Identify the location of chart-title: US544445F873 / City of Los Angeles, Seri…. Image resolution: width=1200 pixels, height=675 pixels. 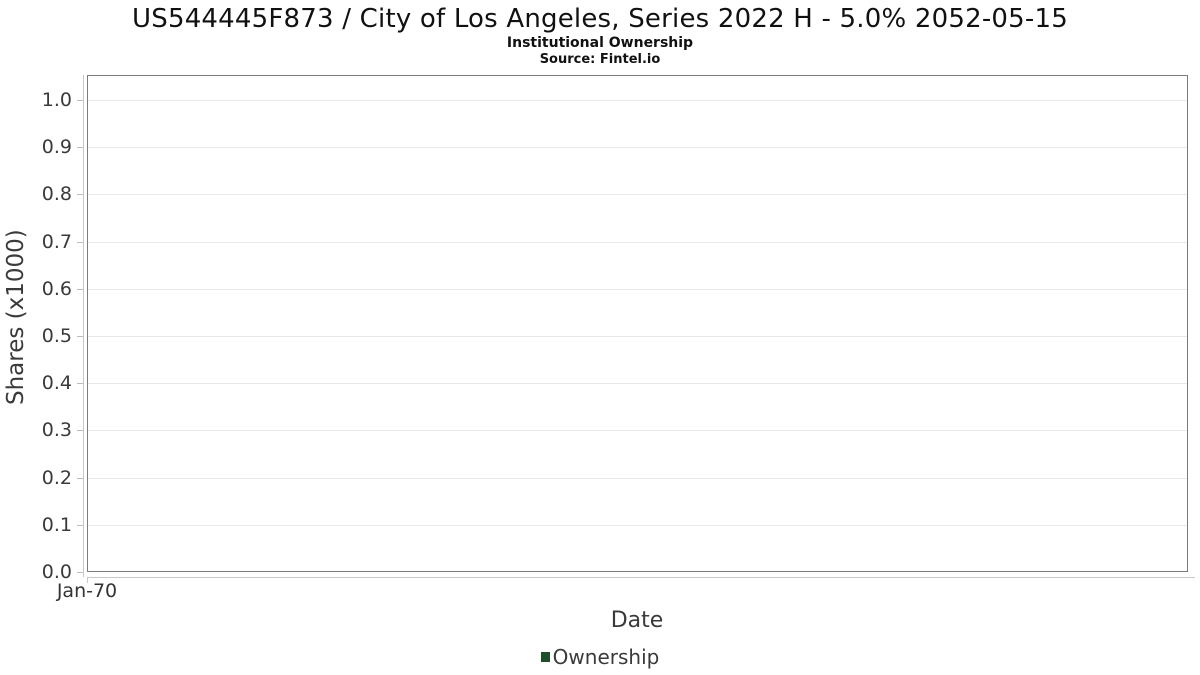
(600, 19).